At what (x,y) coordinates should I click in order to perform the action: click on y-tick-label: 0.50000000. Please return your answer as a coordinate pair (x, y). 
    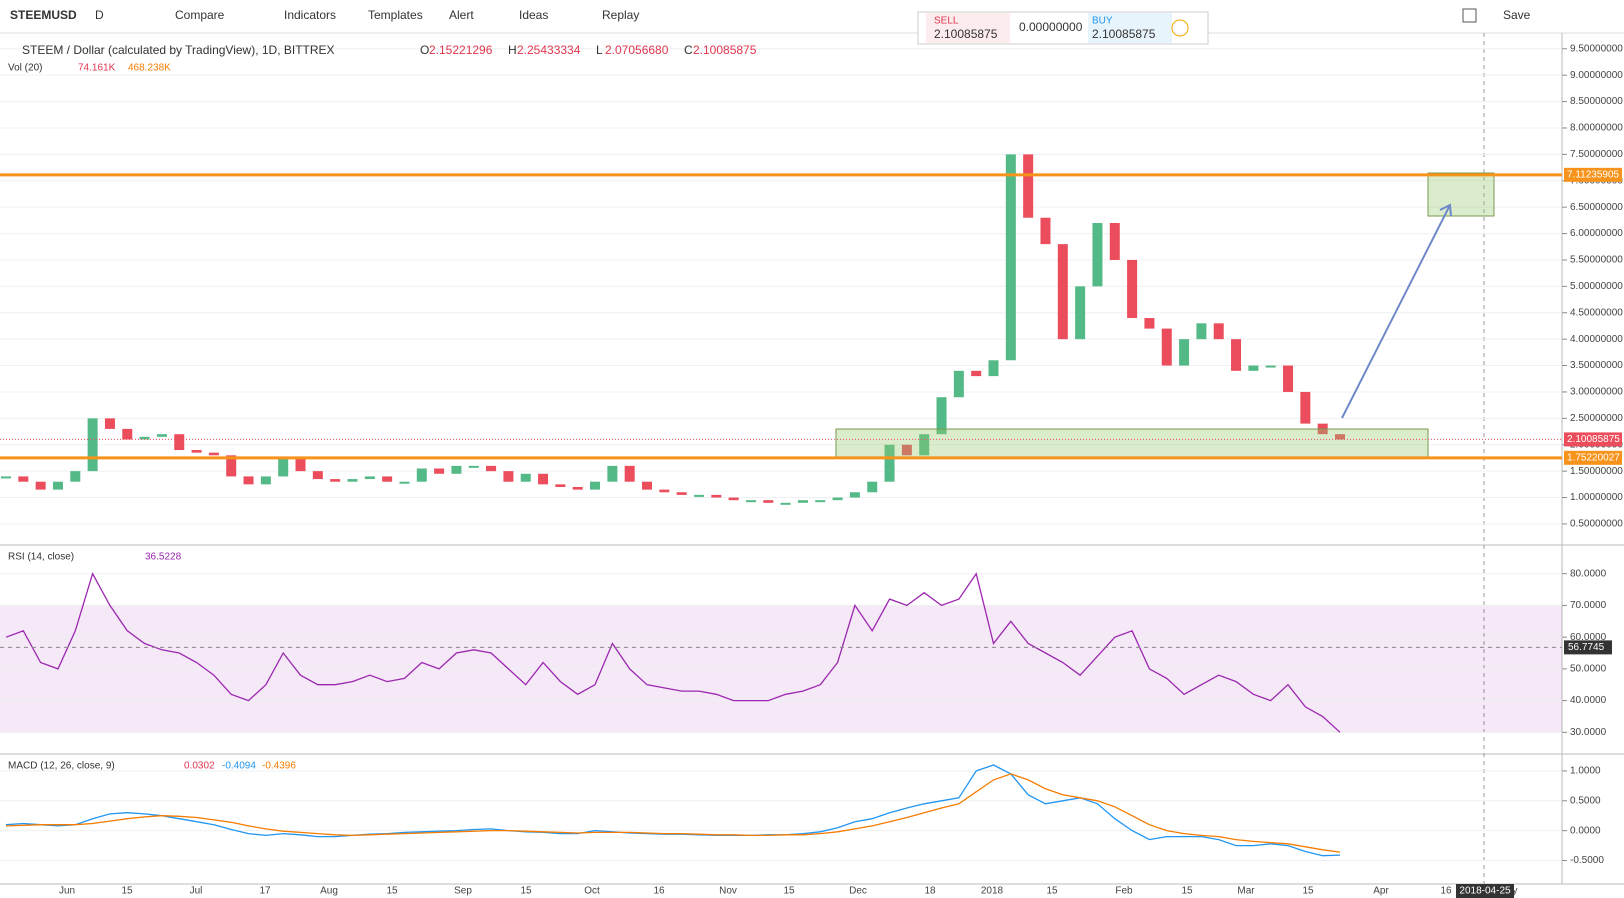
    Looking at the image, I should click on (1596, 524).